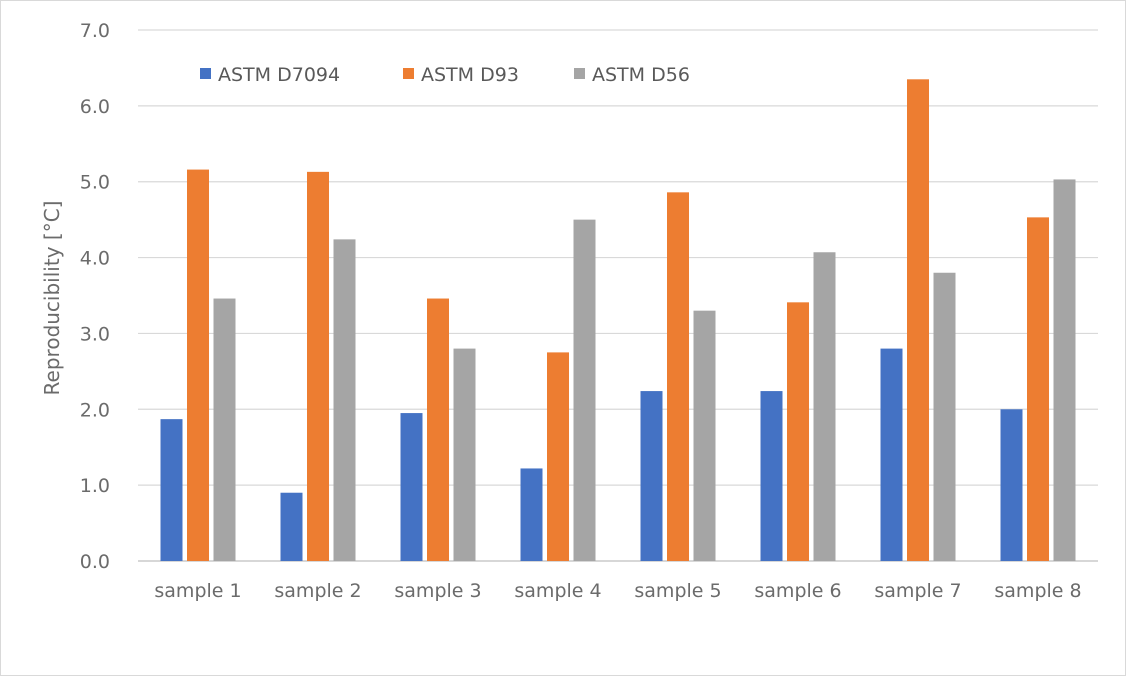 This screenshot has width=1126, height=677. I want to click on x-tick-label: sample 3, so click(437, 591).